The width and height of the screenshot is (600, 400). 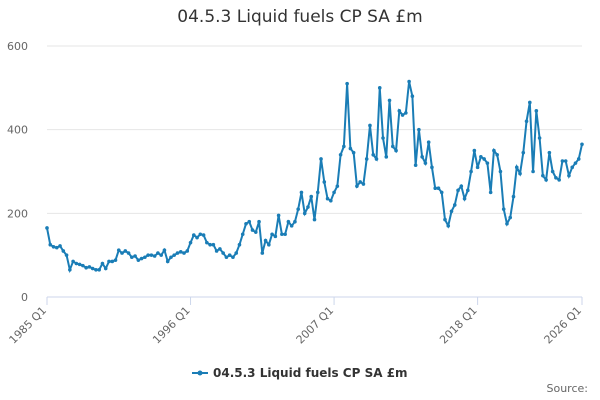 What do you see at coordinates (310, 373) in the screenshot?
I see `legend-label: 04.5.3 Liquid fuels CP SA £m` at bounding box center [310, 373].